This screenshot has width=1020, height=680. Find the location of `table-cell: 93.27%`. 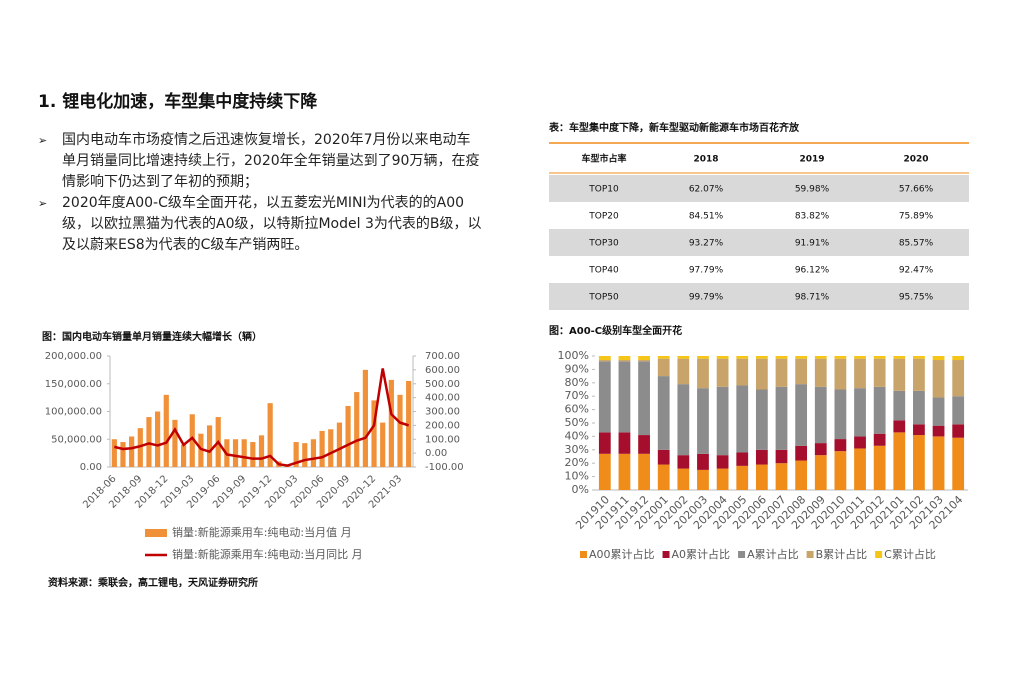

table-cell: 93.27% is located at coordinates (706, 244).